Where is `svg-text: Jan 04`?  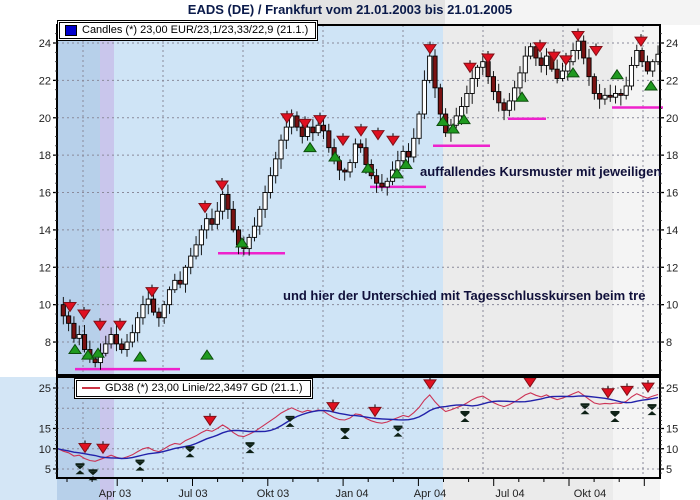 svg-text: Jan 04 is located at coordinates (351, 494).